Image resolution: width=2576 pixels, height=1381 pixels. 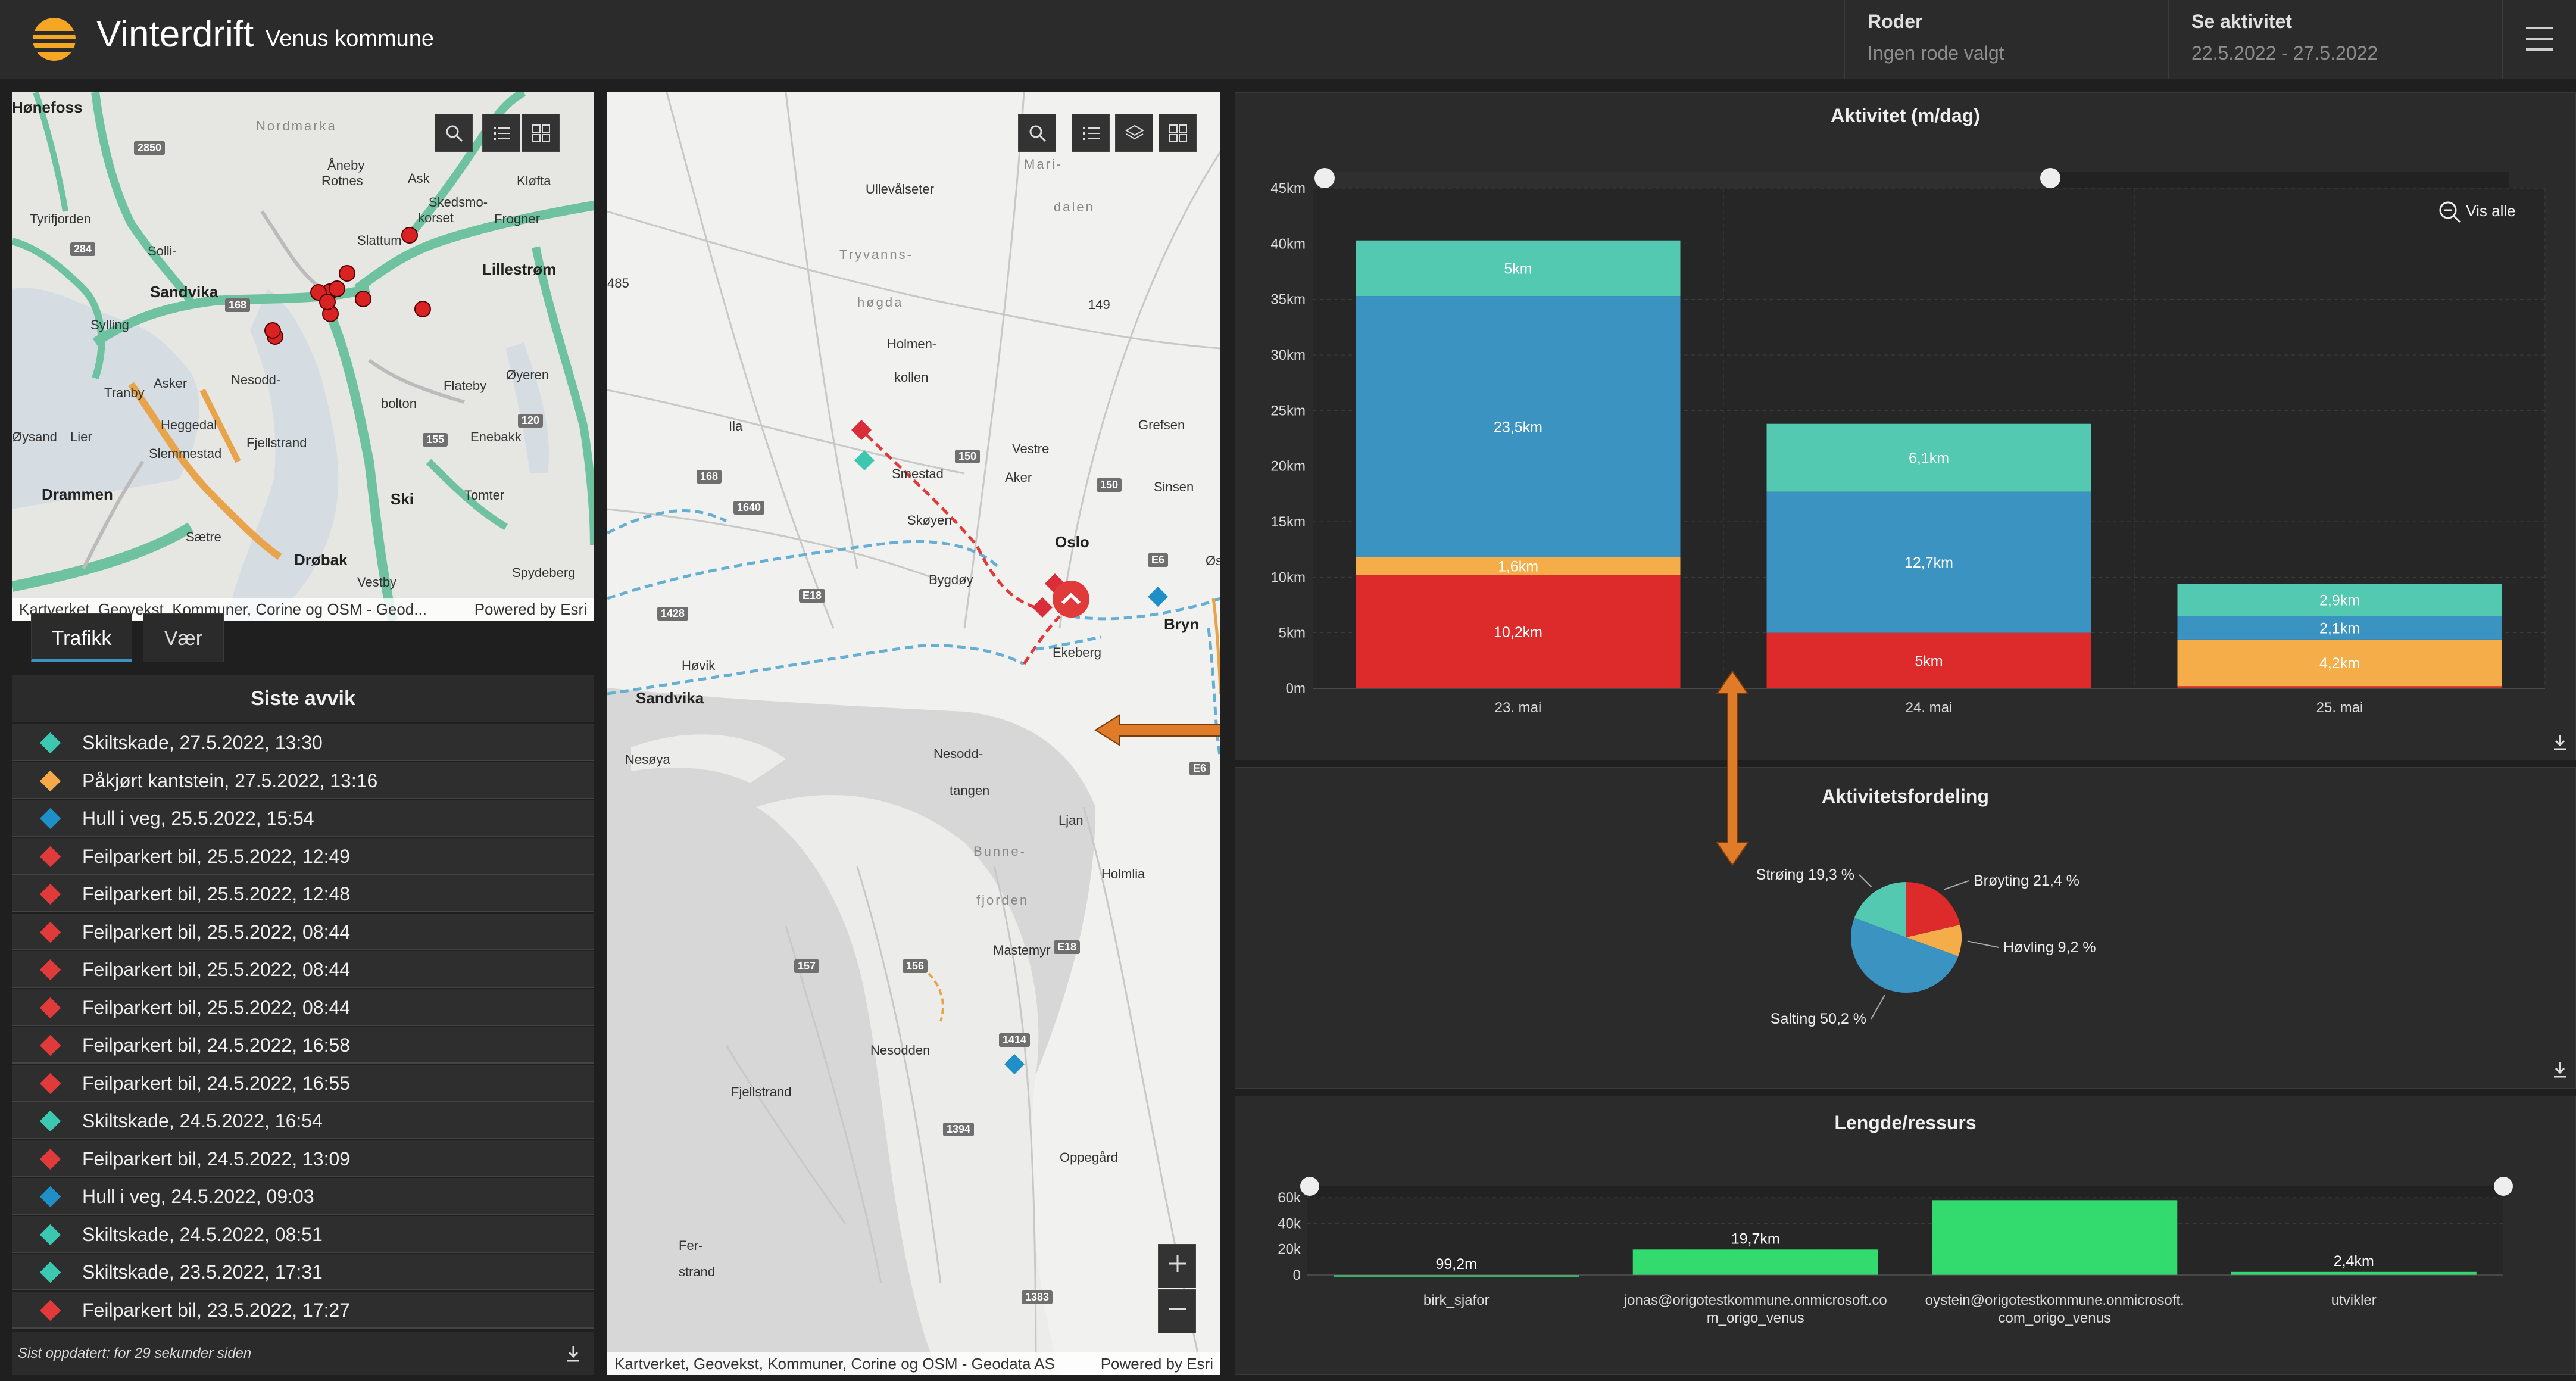 I want to click on map-label: Høvik, so click(x=699, y=665).